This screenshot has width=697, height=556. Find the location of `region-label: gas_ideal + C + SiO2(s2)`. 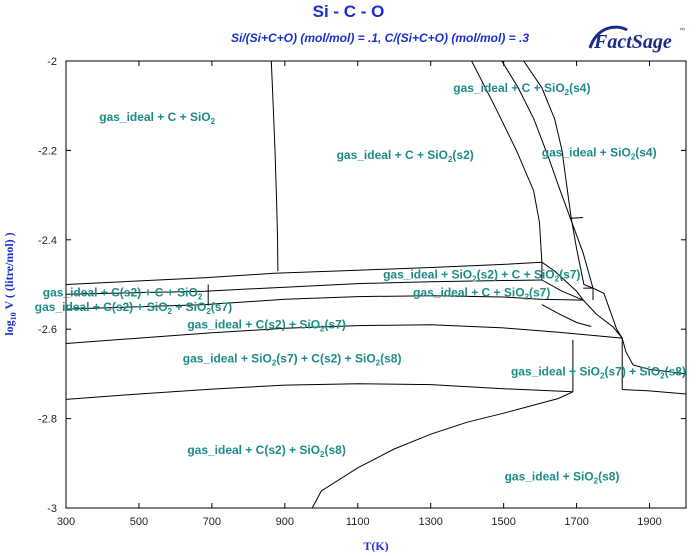

region-label: gas_ideal + C + SiO2(s2) is located at coordinates (405, 156).